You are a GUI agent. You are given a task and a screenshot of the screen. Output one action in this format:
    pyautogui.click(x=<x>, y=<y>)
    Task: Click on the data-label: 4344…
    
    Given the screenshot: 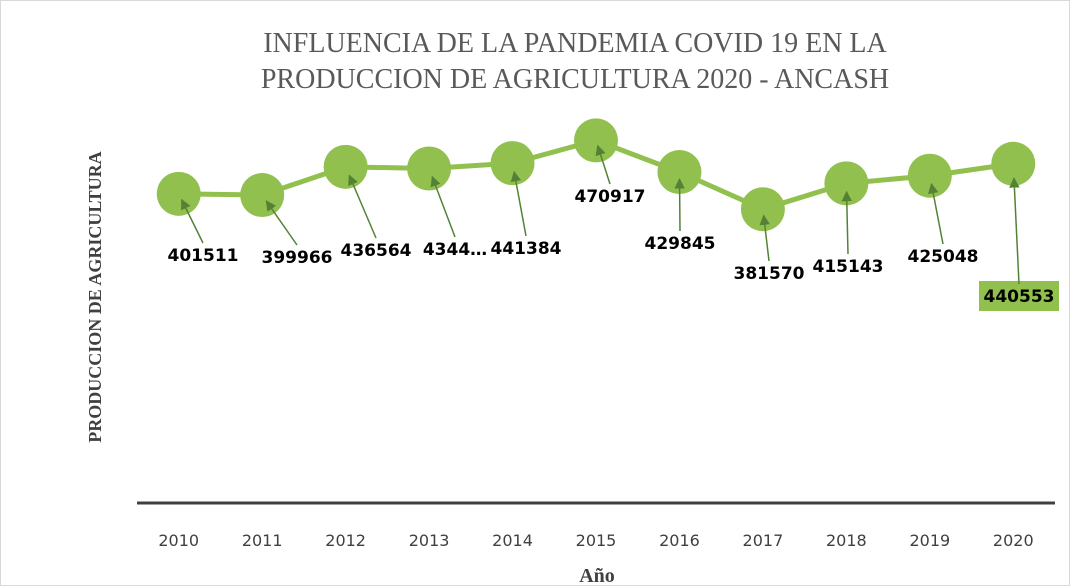 What is the action you would take?
    pyautogui.click(x=455, y=250)
    